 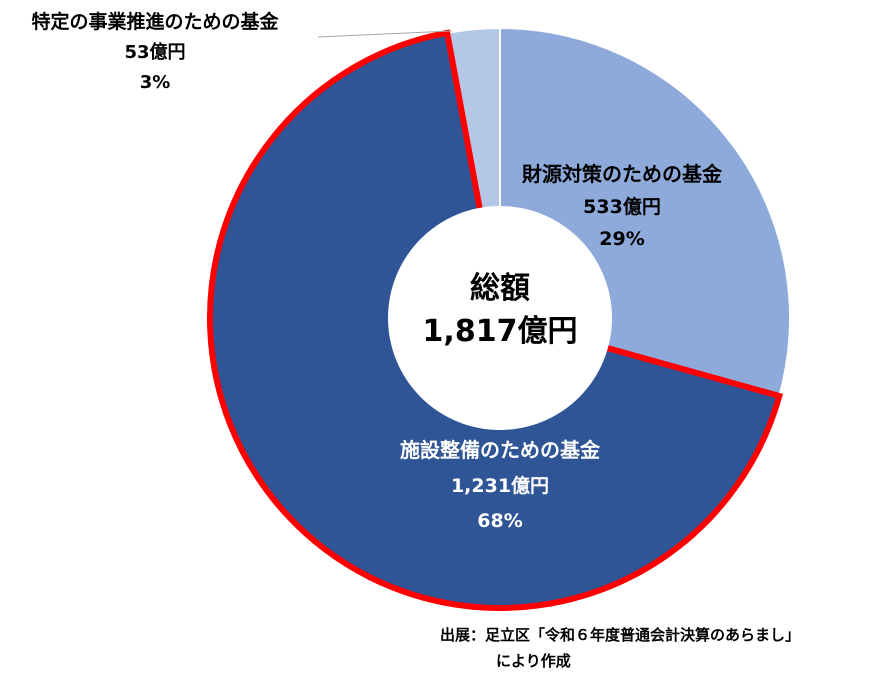 I want to click on slice-label-name: 特定の事業推進のための基金, so click(x=155, y=21).